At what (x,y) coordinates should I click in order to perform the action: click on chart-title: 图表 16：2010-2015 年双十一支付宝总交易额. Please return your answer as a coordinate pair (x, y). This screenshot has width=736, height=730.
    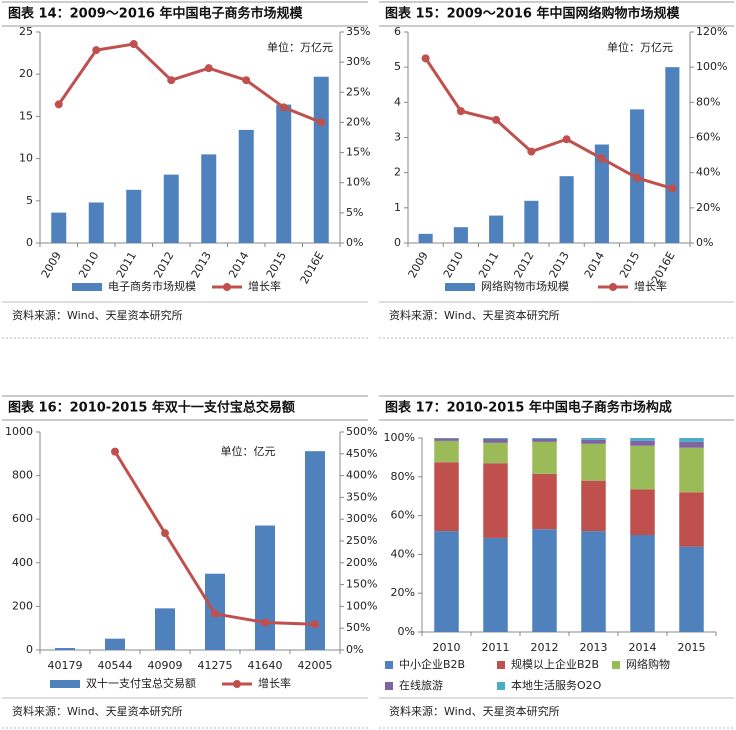
    Looking at the image, I should click on (151, 408).